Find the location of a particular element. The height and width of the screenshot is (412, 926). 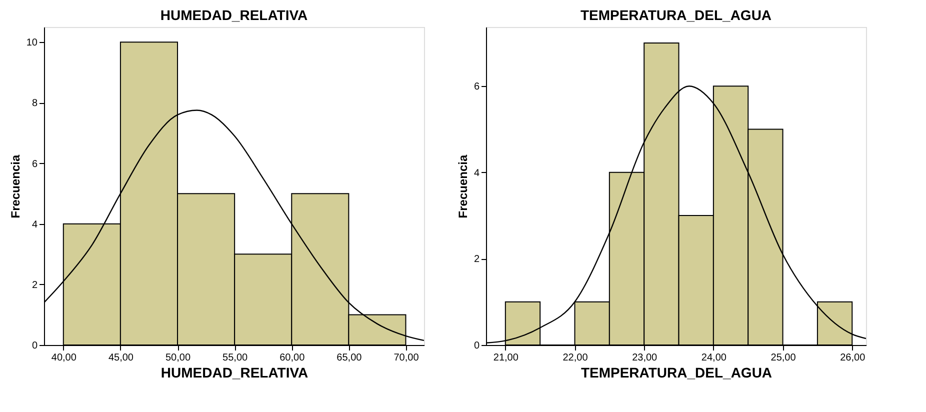

x-tick-label: 21,00 is located at coordinates (506, 358).